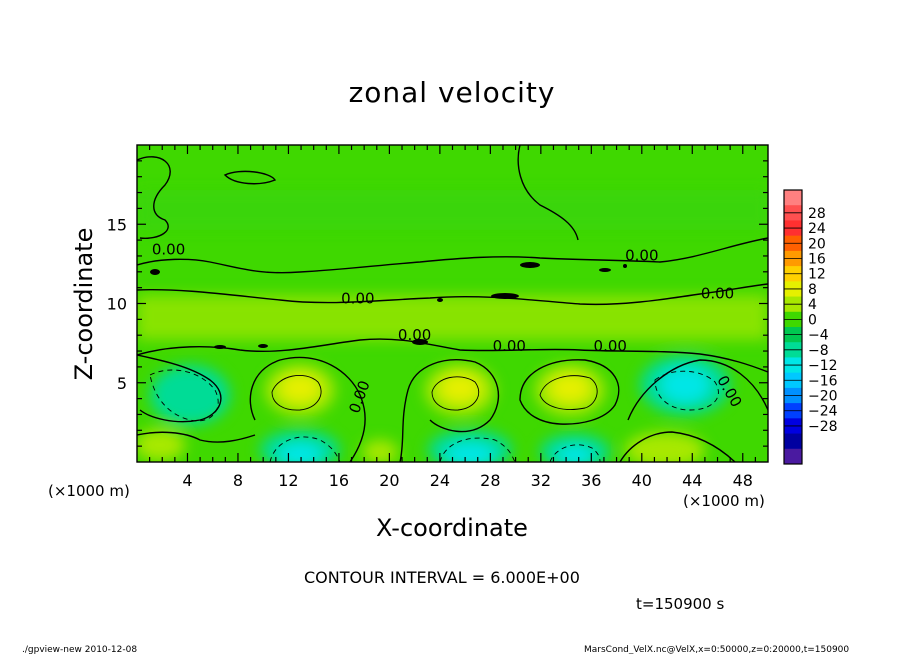  Describe the element at coordinates (823, 397) in the screenshot. I see `colorbar-label: −20` at that location.